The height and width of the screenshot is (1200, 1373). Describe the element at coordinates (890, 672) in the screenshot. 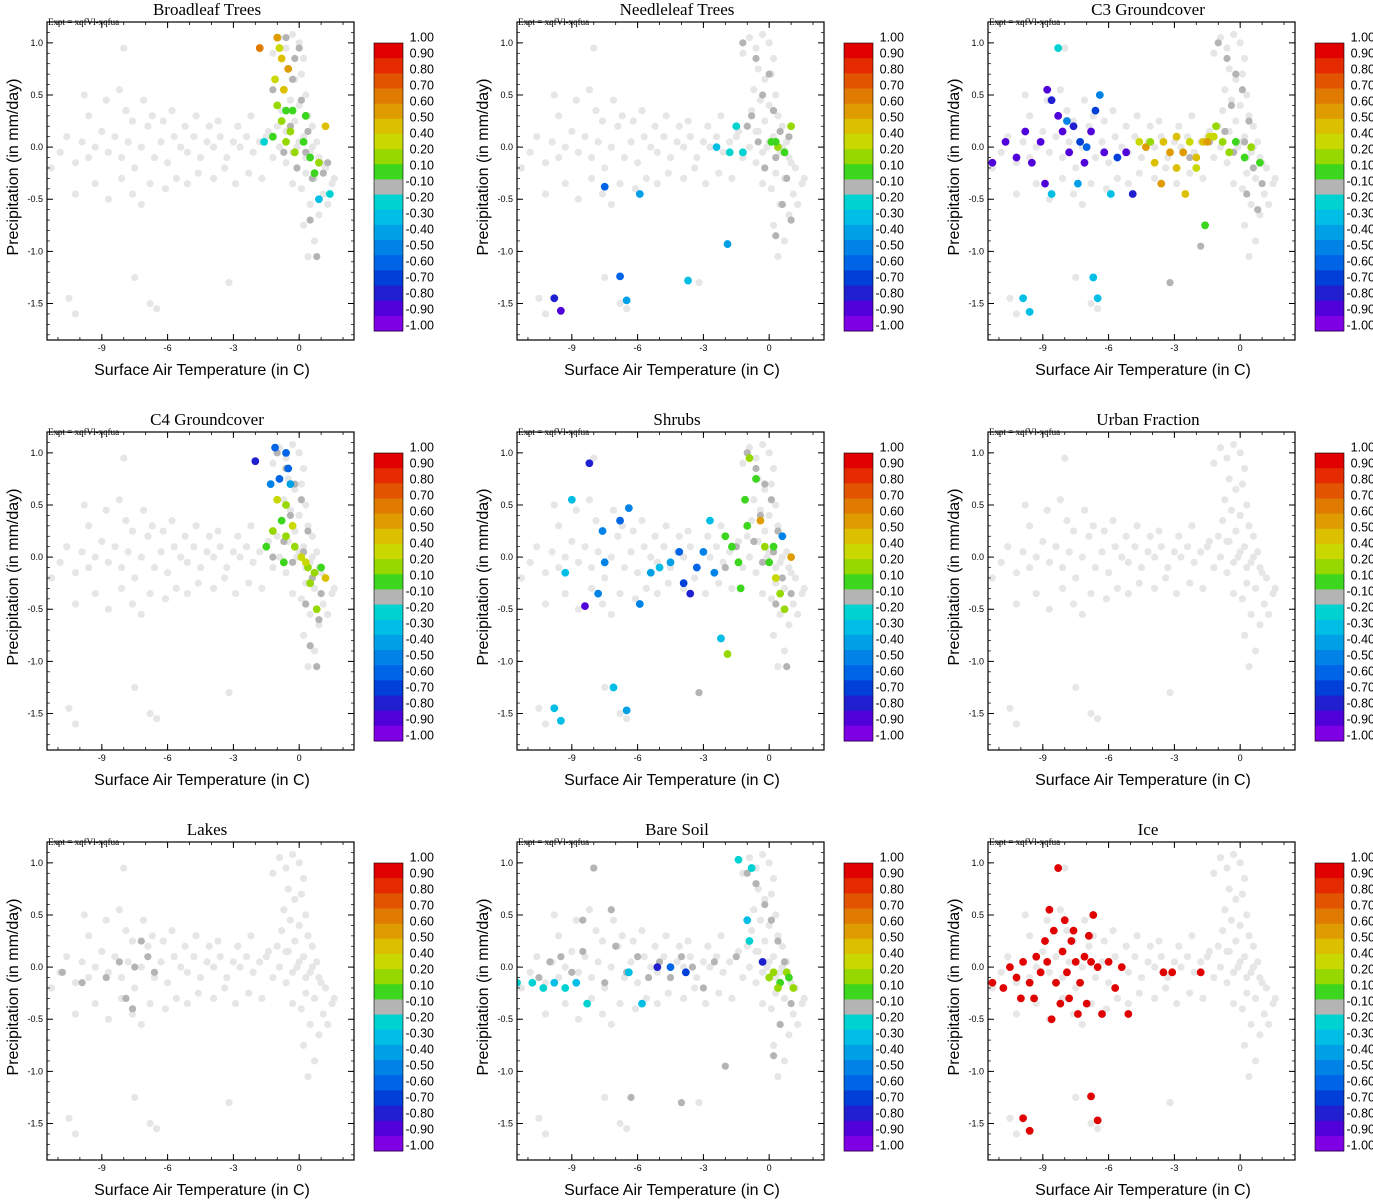

I see `colorbar-label: -0.60` at that location.